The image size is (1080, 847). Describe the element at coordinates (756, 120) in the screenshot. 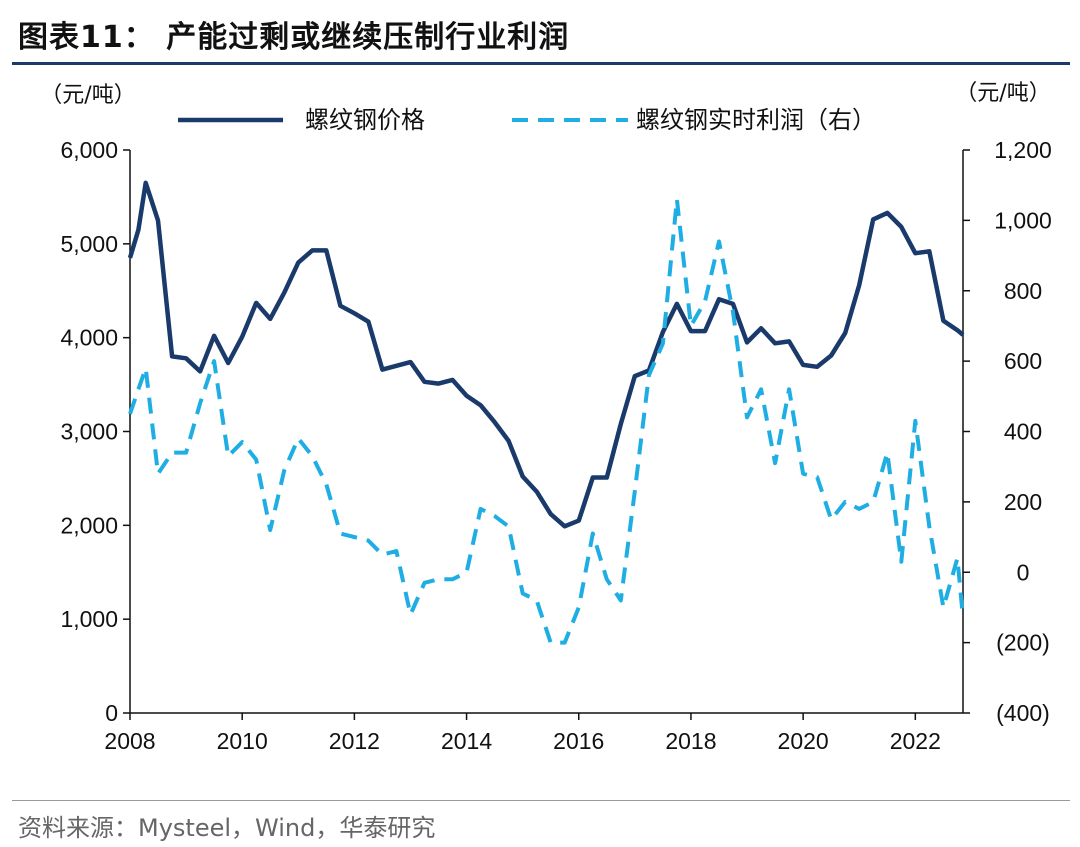

I see `legend-profit-label: 螺纹钢实时利润（右）` at that location.